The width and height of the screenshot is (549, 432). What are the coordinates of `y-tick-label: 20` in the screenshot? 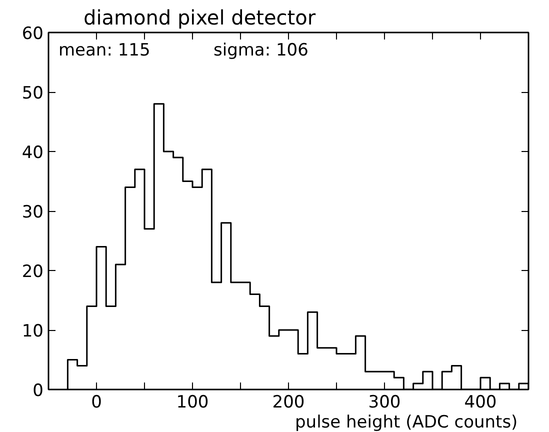 It's located at (33, 272).